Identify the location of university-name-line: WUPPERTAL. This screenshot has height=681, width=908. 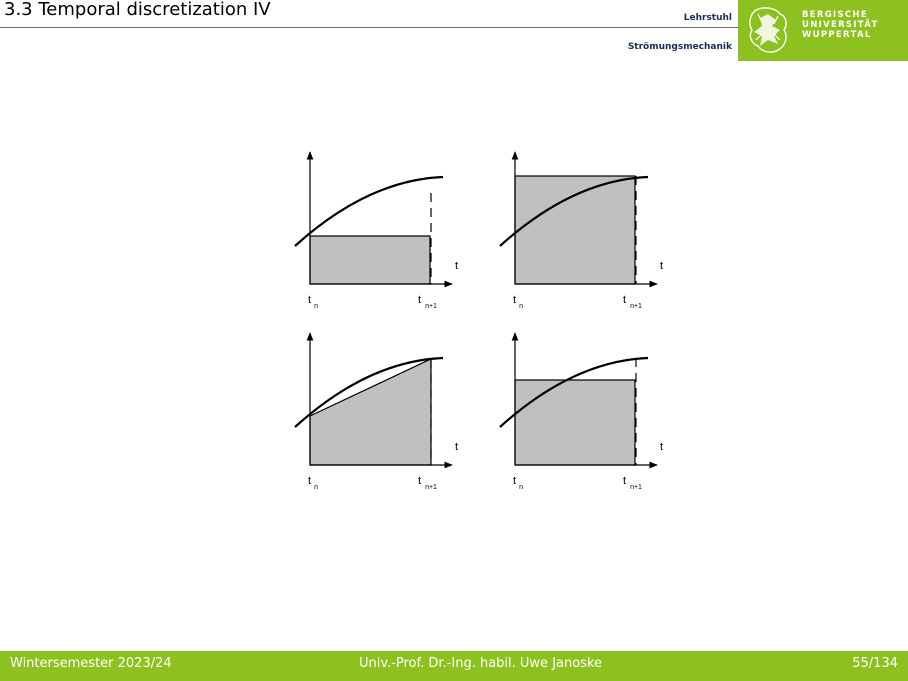
(837, 35).